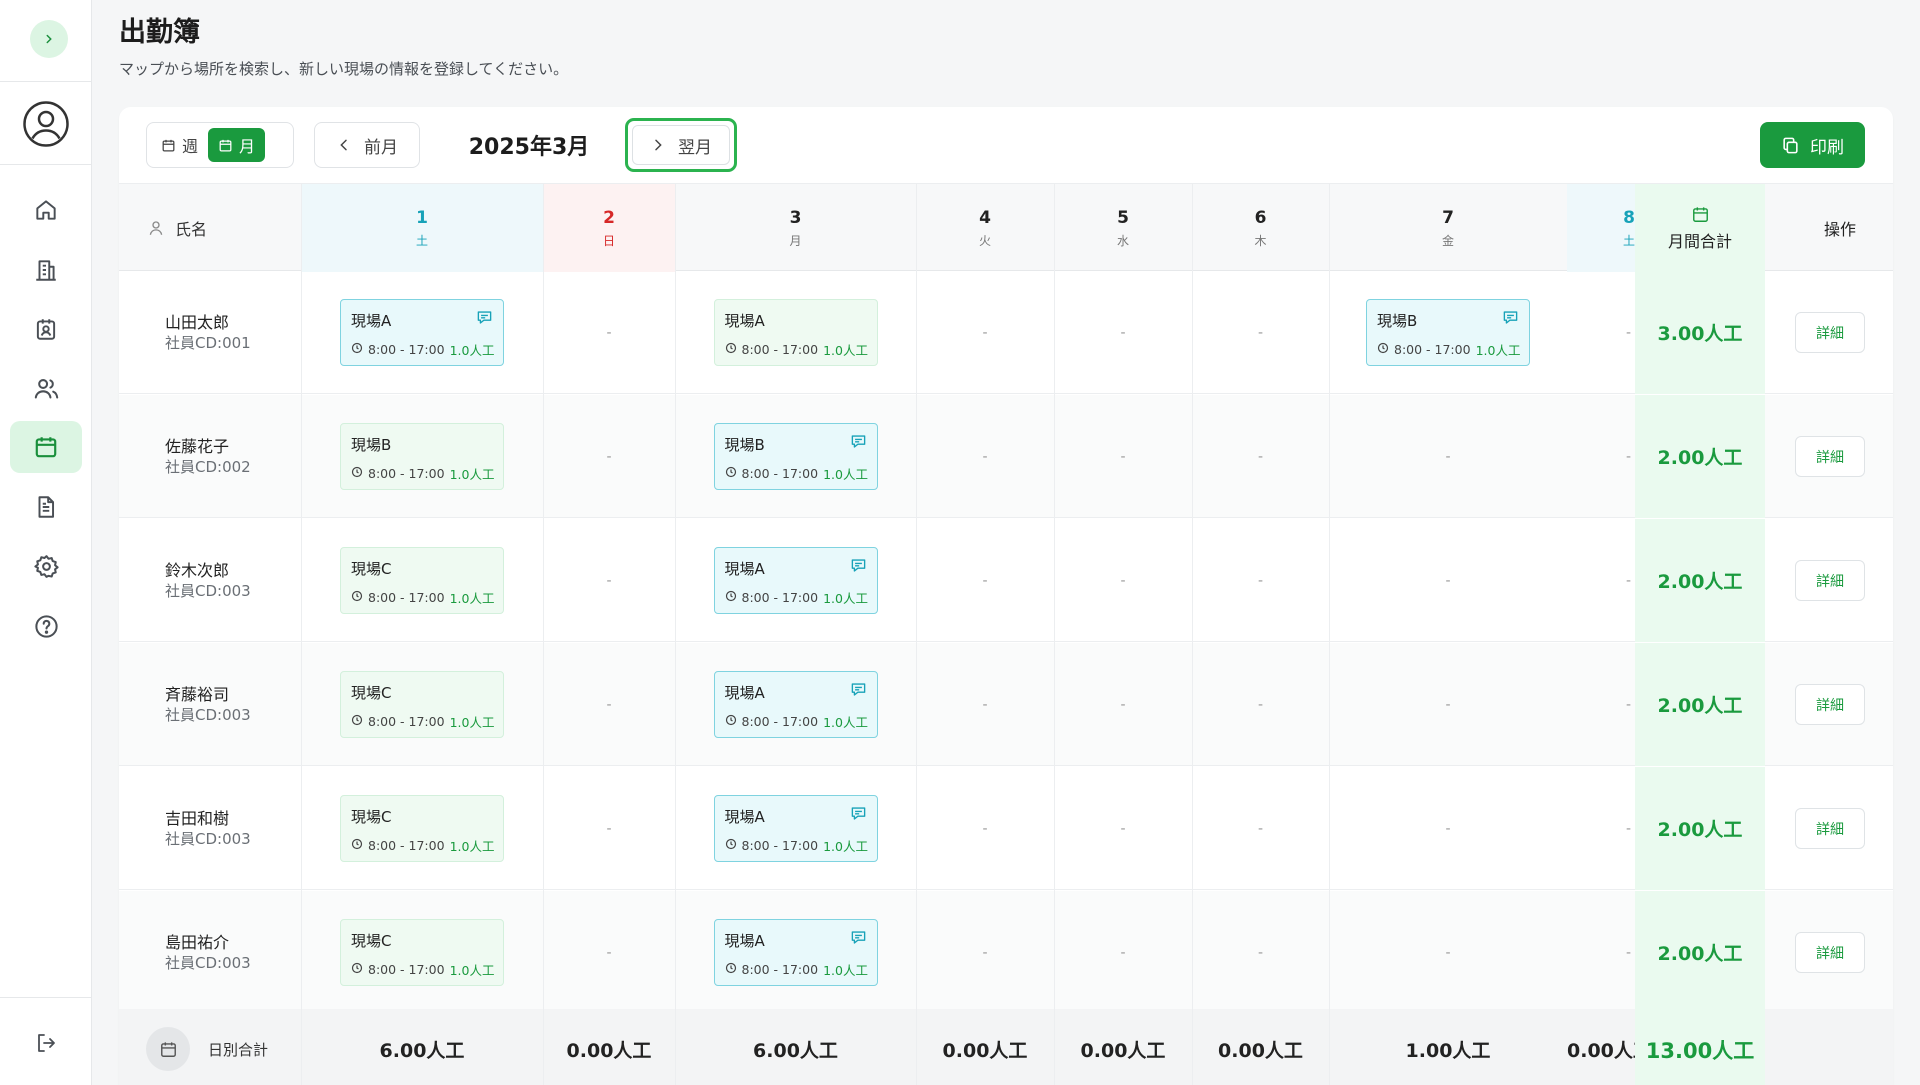  What do you see at coordinates (609, 1050) in the screenshot?
I see `daily-total-value: 0.00人工` at bounding box center [609, 1050].